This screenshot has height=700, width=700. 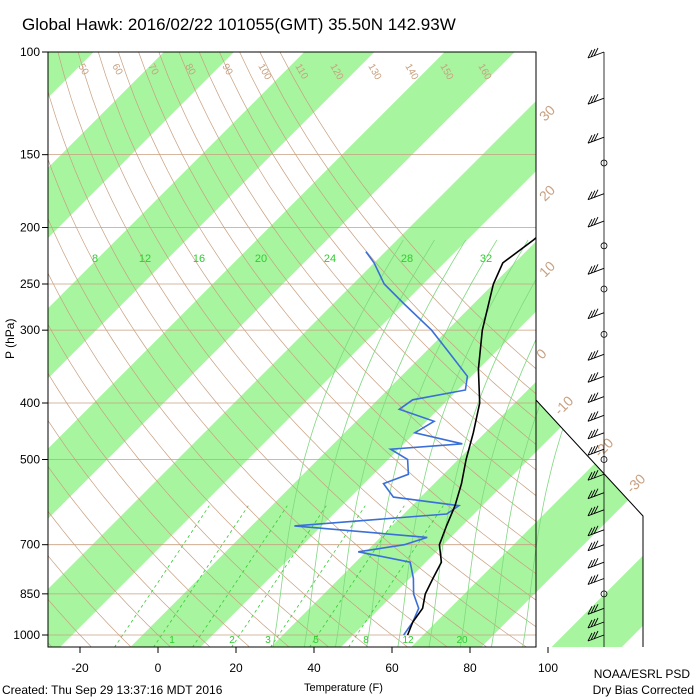 I want to click on dry-adiabat-label: 50, so click(x=82, y=70).